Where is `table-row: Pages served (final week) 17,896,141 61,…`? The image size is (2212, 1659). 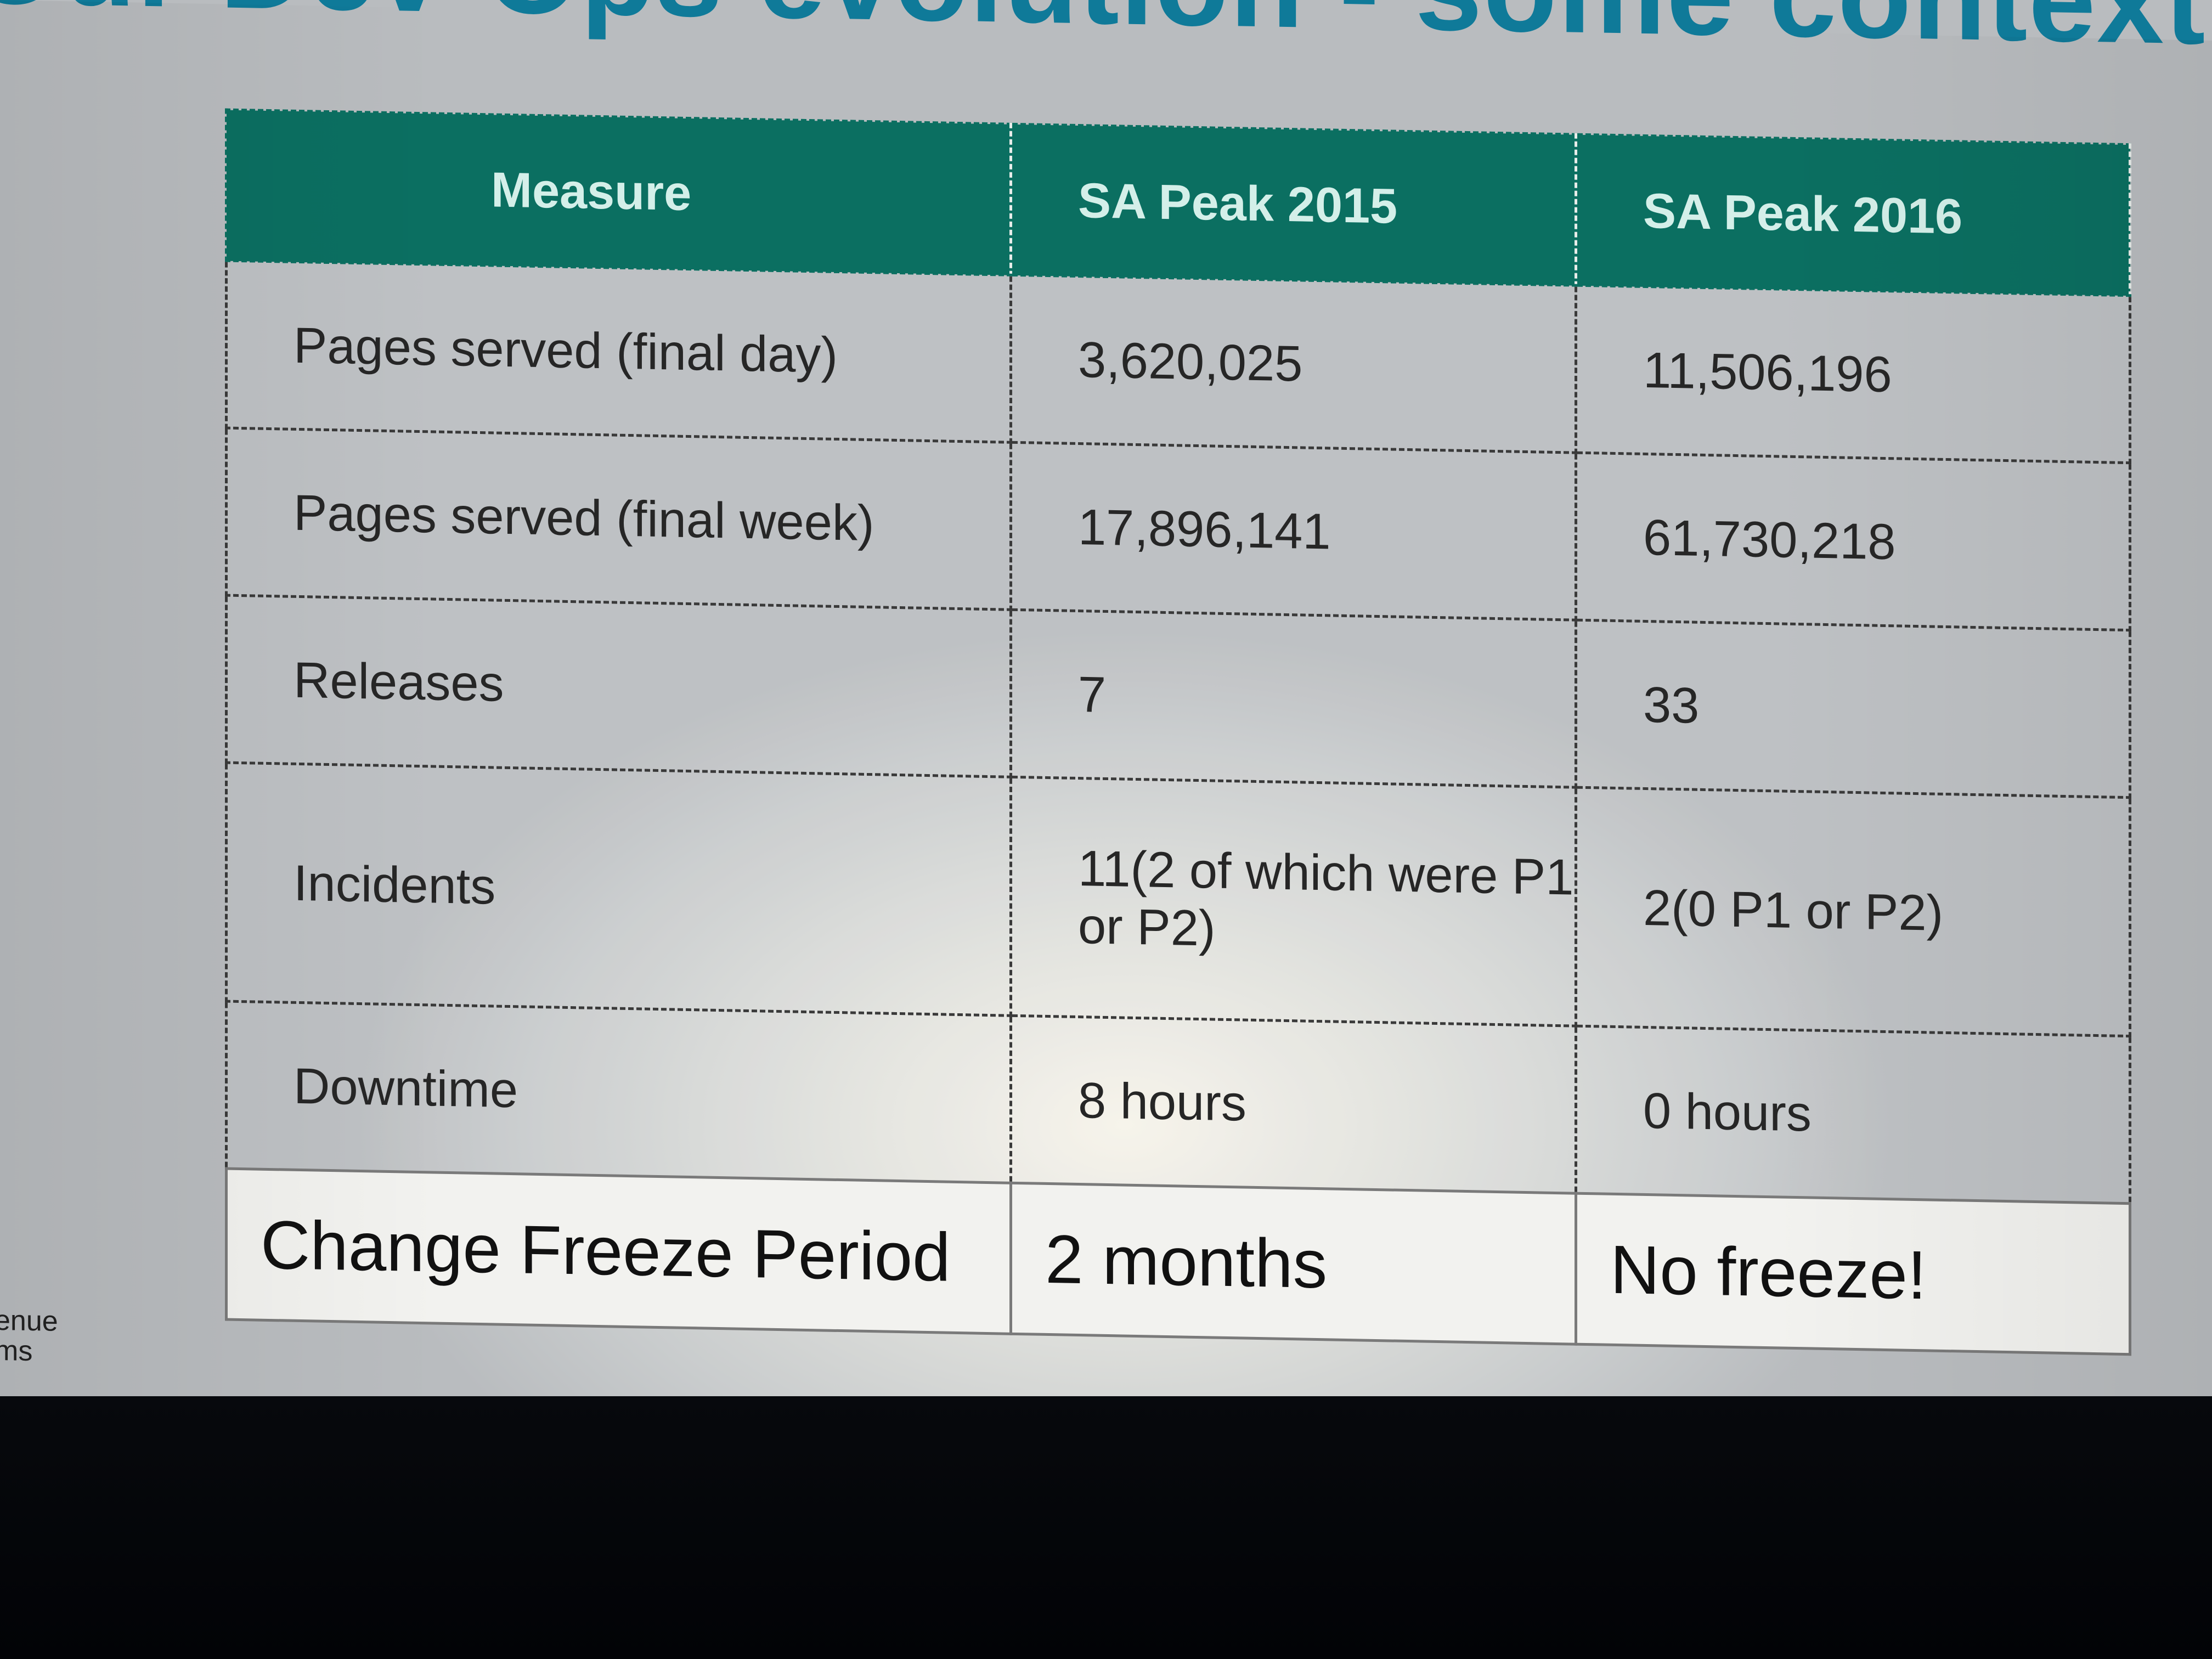 table-row: Pages served (final week) 17,896,141 61,… is located at coordinates (1178, 529).